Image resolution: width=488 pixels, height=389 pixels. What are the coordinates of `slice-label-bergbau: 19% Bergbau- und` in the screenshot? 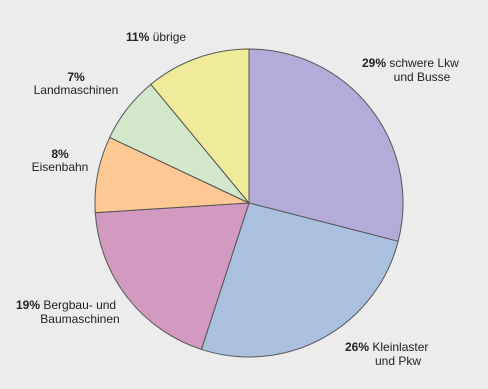 It's located at (66, 305).